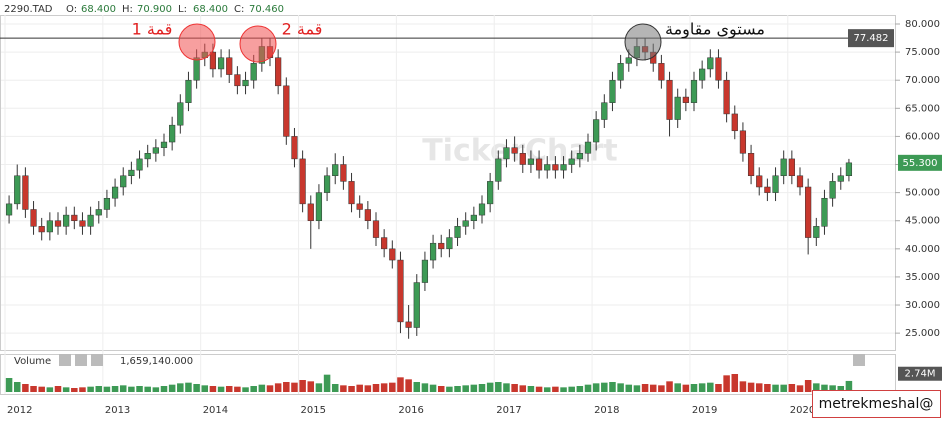 The image size is (945, 422). Describe the element at coordinates (98, 9) in the screenshot. I see `readout-value: 68.400` at that location.